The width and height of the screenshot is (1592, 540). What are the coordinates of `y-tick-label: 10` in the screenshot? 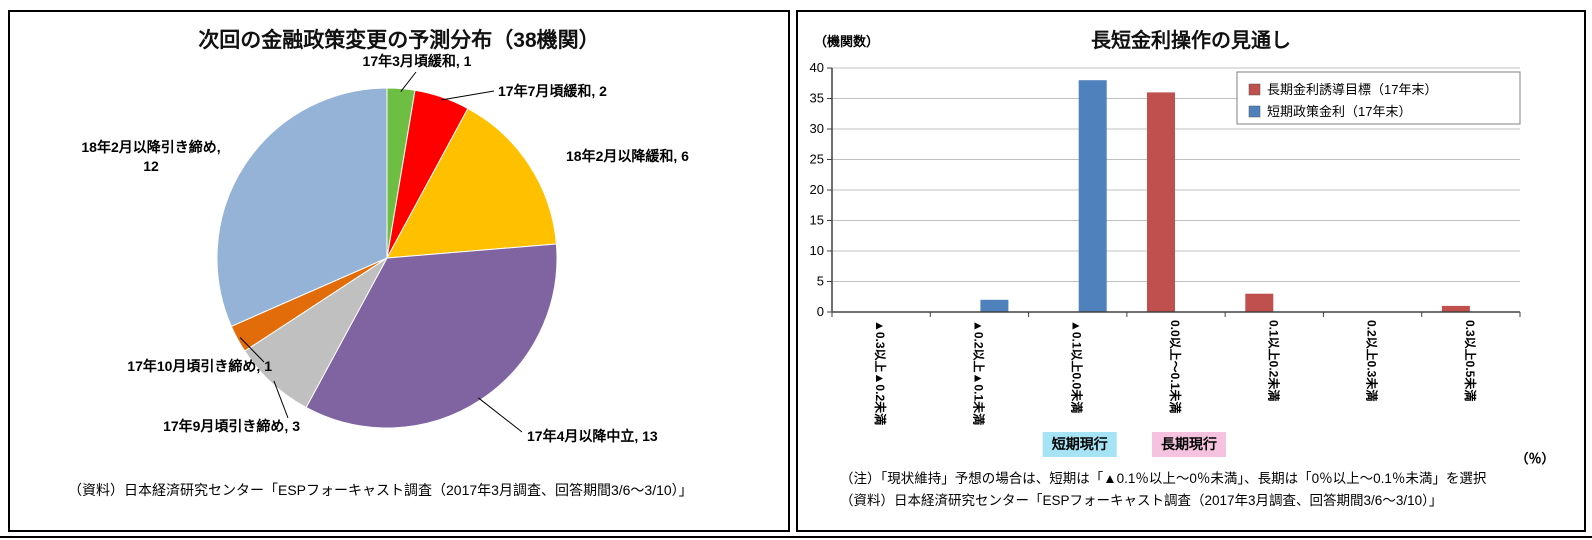 It's located at (817, 250).